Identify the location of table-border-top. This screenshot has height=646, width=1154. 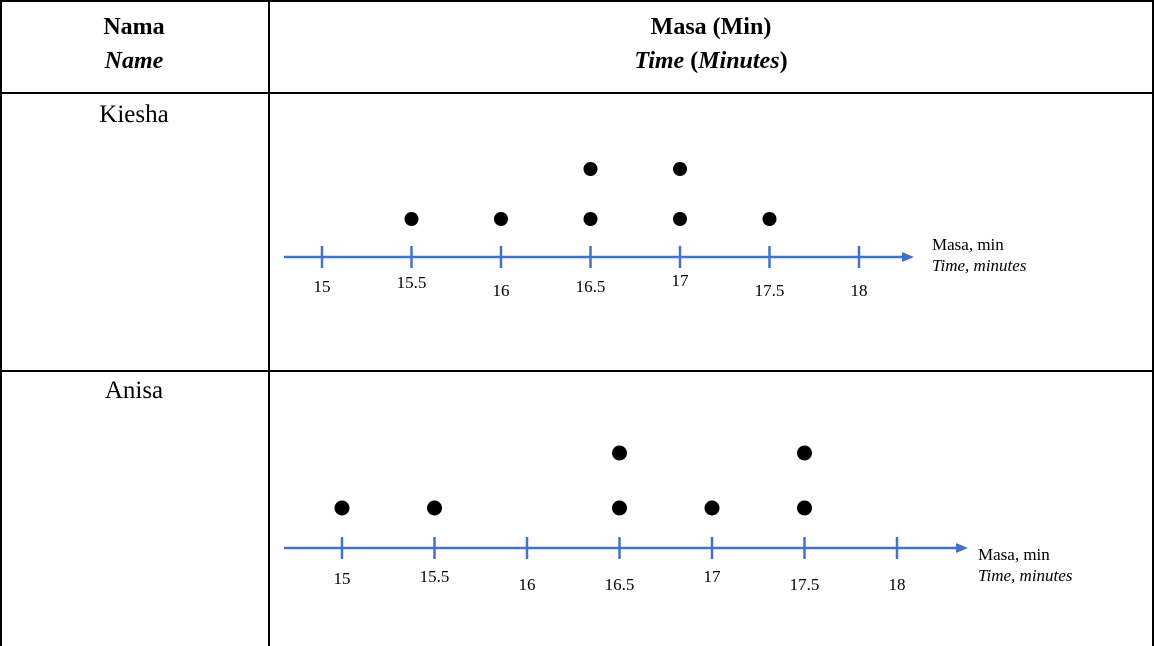
(577, 1).